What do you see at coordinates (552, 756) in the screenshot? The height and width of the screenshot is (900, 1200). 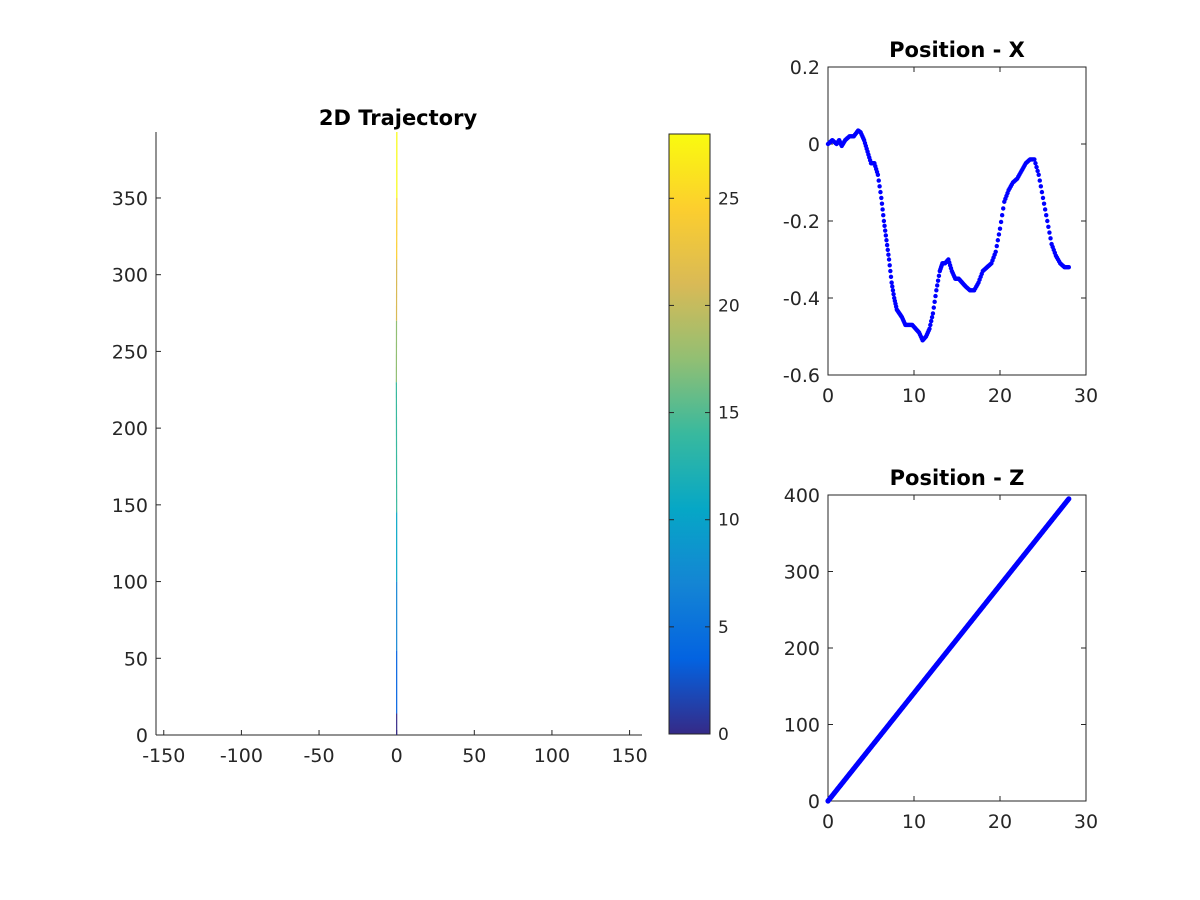 I see `trajectory-x-tick-label: 100` at bounding box center [552, 756].